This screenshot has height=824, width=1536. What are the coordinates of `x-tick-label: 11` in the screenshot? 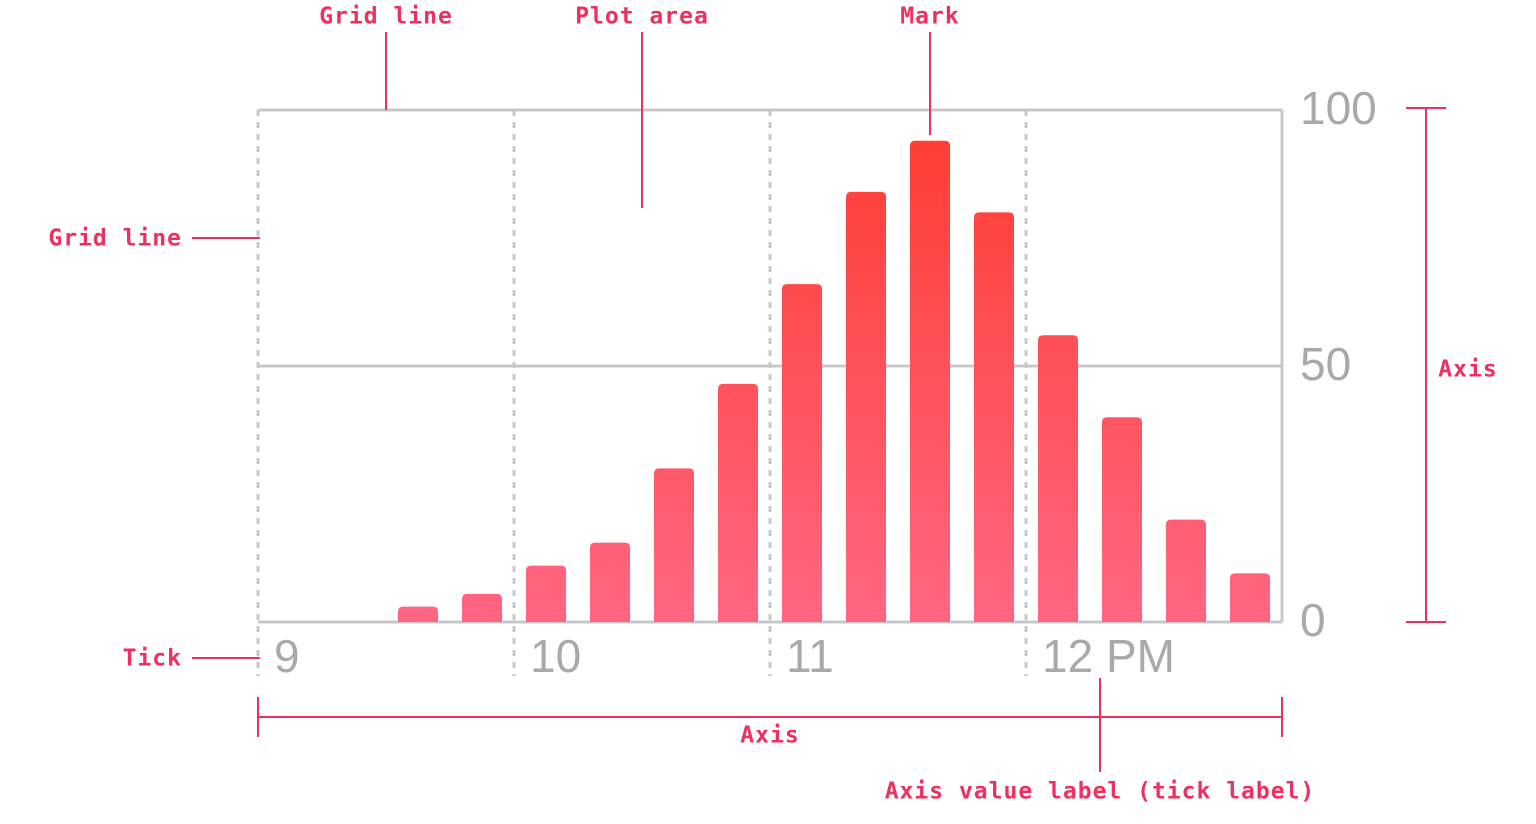 It's located at (810, 656).